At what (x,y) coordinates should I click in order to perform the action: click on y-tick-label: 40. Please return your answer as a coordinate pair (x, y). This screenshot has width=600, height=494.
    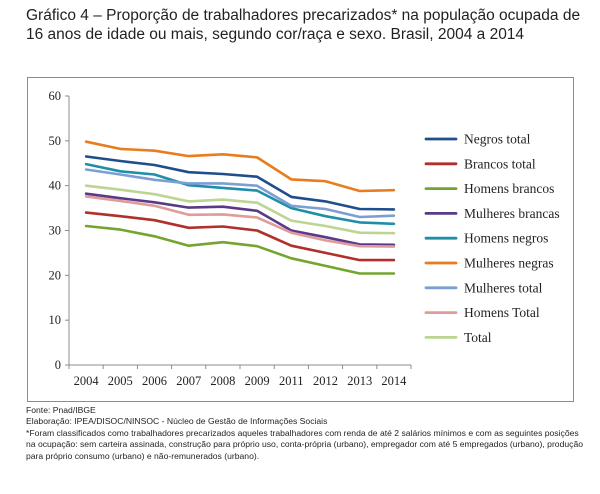
    Looking at the image, I should click on (55, 186).